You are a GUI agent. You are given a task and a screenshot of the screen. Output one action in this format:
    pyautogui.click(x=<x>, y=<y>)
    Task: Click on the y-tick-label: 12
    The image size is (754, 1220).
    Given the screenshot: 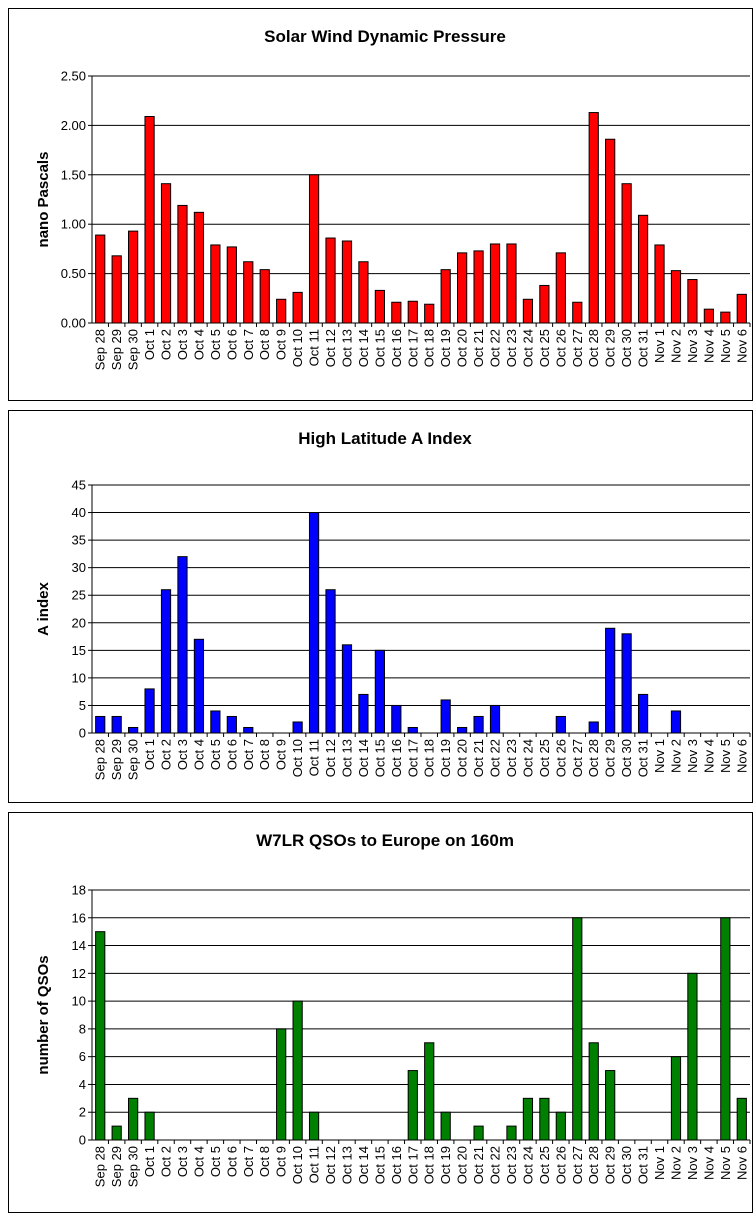 What is the action you would take?
    pyautogui.click(x=79, y=973)
    